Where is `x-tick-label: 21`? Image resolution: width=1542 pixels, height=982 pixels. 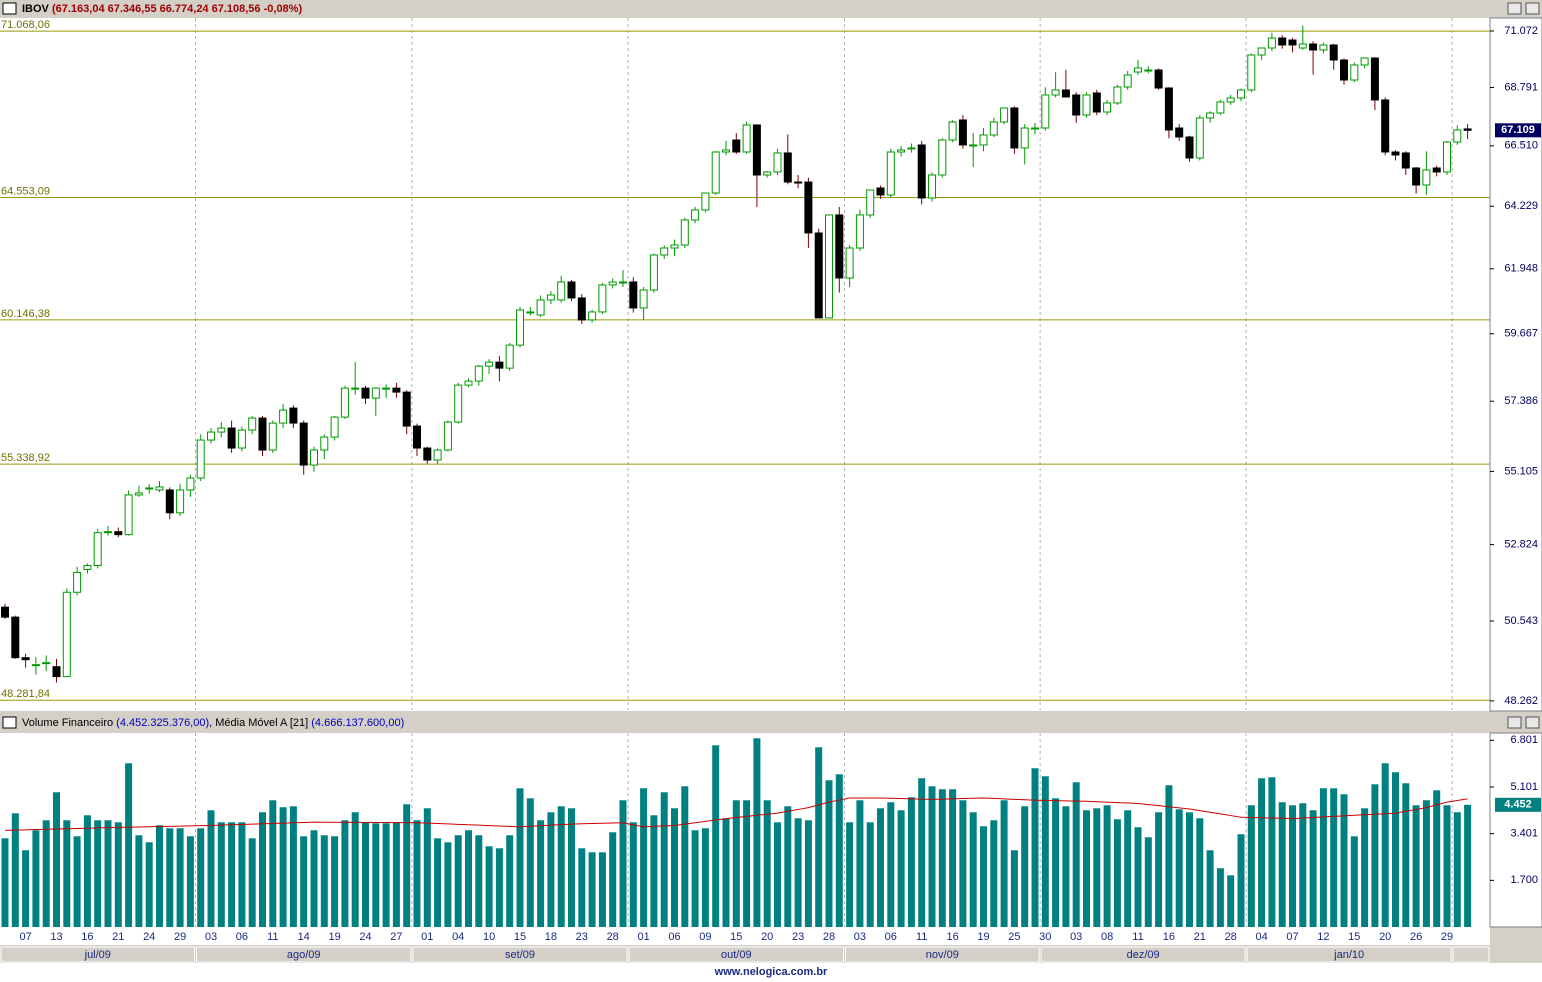
x-tick-label: 21 is located at coordinates (118, 937).